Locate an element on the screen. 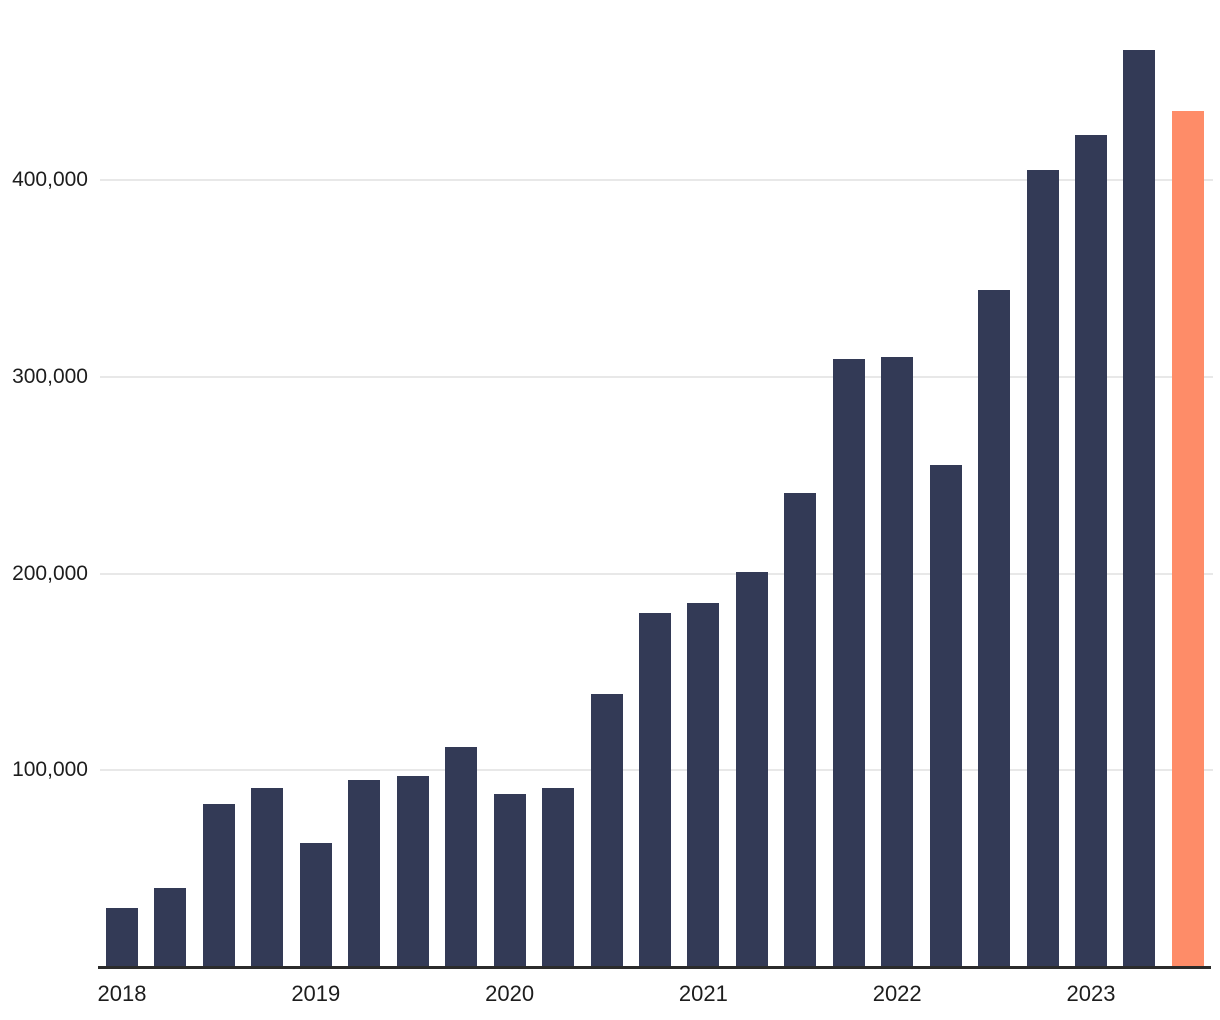  bar-2022-Q2 is located at coordinates (945, 716).